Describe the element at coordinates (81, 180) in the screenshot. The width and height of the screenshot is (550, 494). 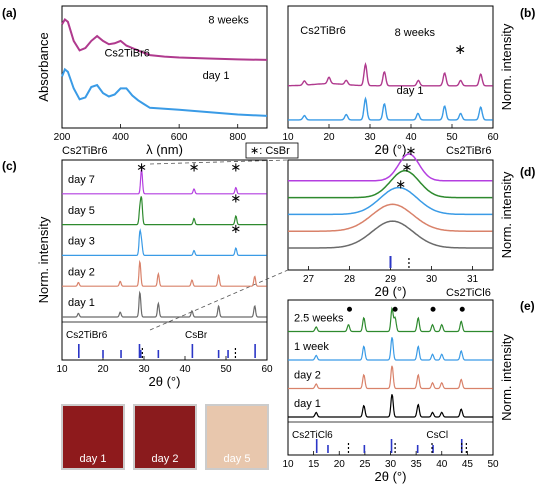
I see `series-label: day 7` at that location.